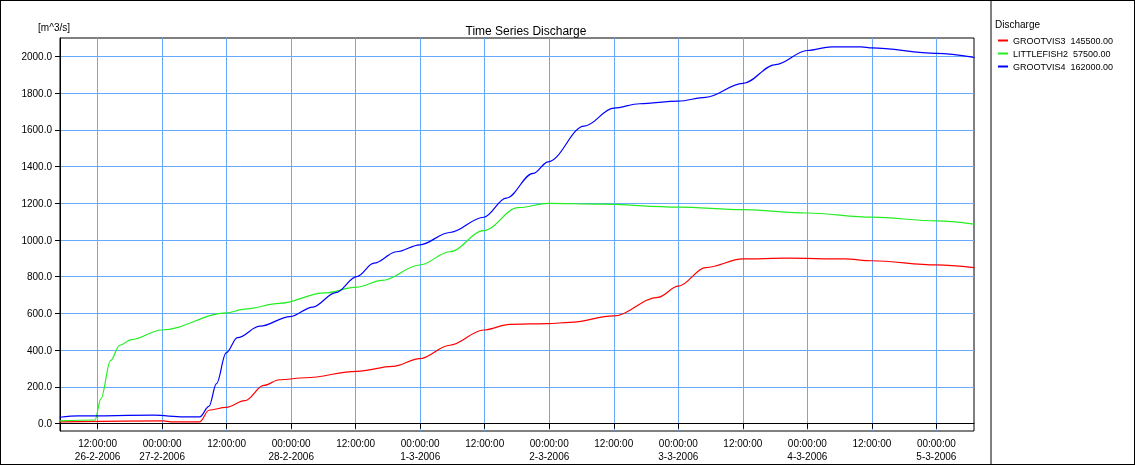 The width and height of the screenshot is (1135, 465). Describe the element at coordinates (39, 313) in the screenshot. I see `y-tick-label: 600.0` at that location.